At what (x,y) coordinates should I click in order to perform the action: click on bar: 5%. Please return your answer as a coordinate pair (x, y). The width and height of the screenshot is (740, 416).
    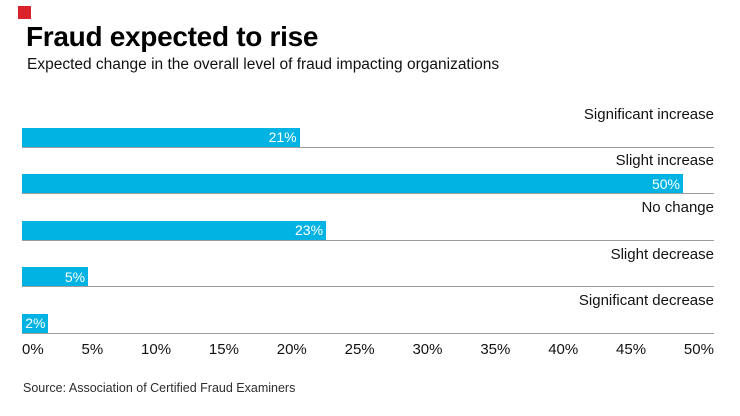
    Looking at the image, I should click on (55, 277).